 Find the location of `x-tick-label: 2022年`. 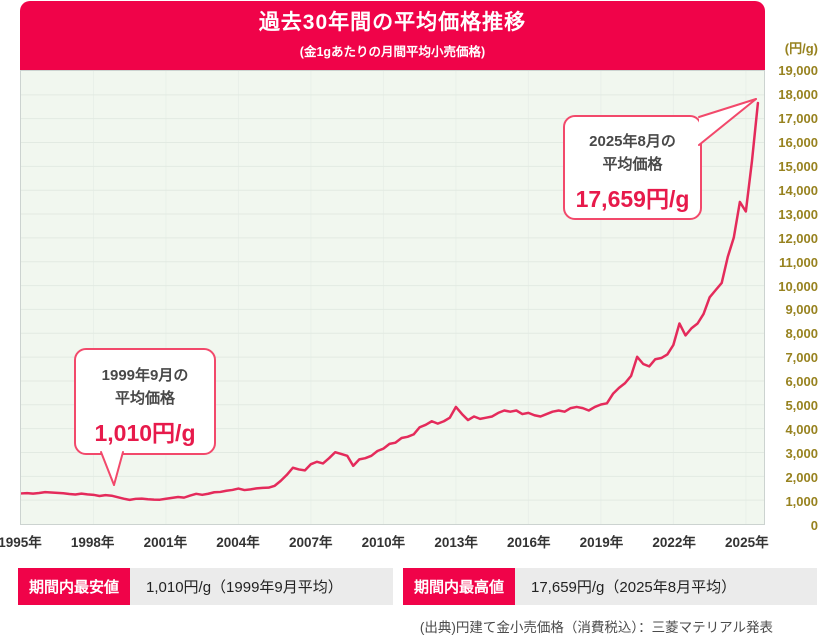

x-tick-label: 2022年 is located at coordinates (674, 542).